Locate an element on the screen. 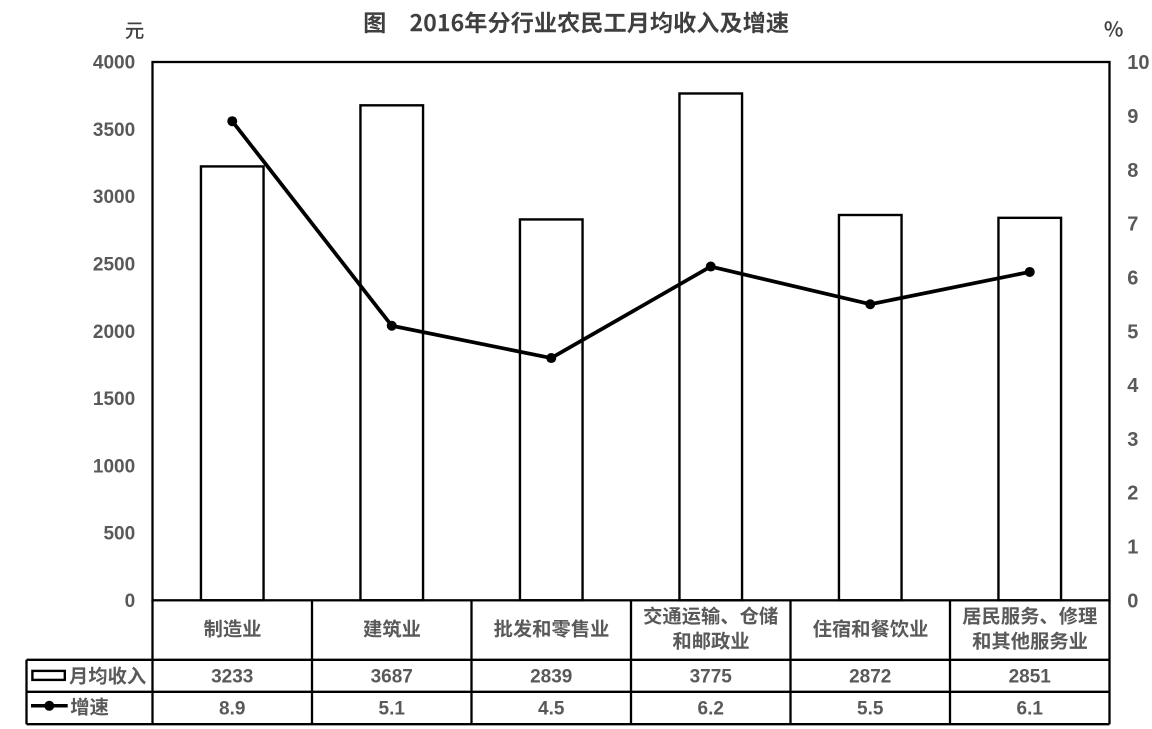 This screenshot has height=729, width=1152. svg-text: 3687 is located at coordinates (392, 676).